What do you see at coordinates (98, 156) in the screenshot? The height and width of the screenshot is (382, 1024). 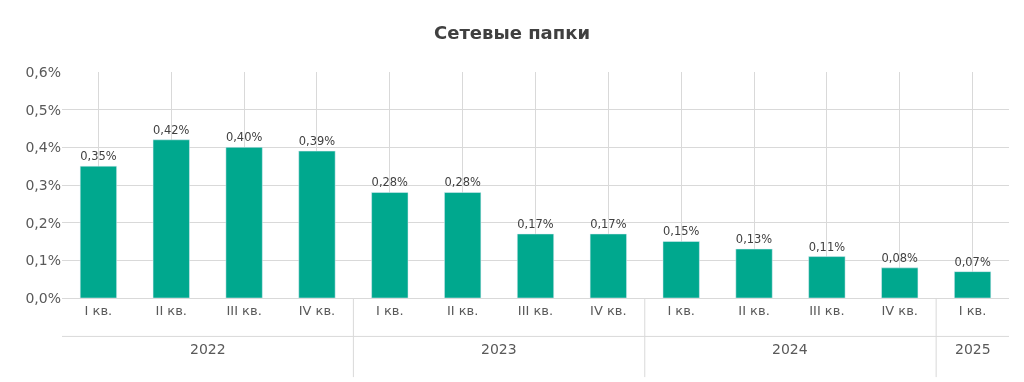 I see `data-label: 0,35%` at bounding box center [98, 156].